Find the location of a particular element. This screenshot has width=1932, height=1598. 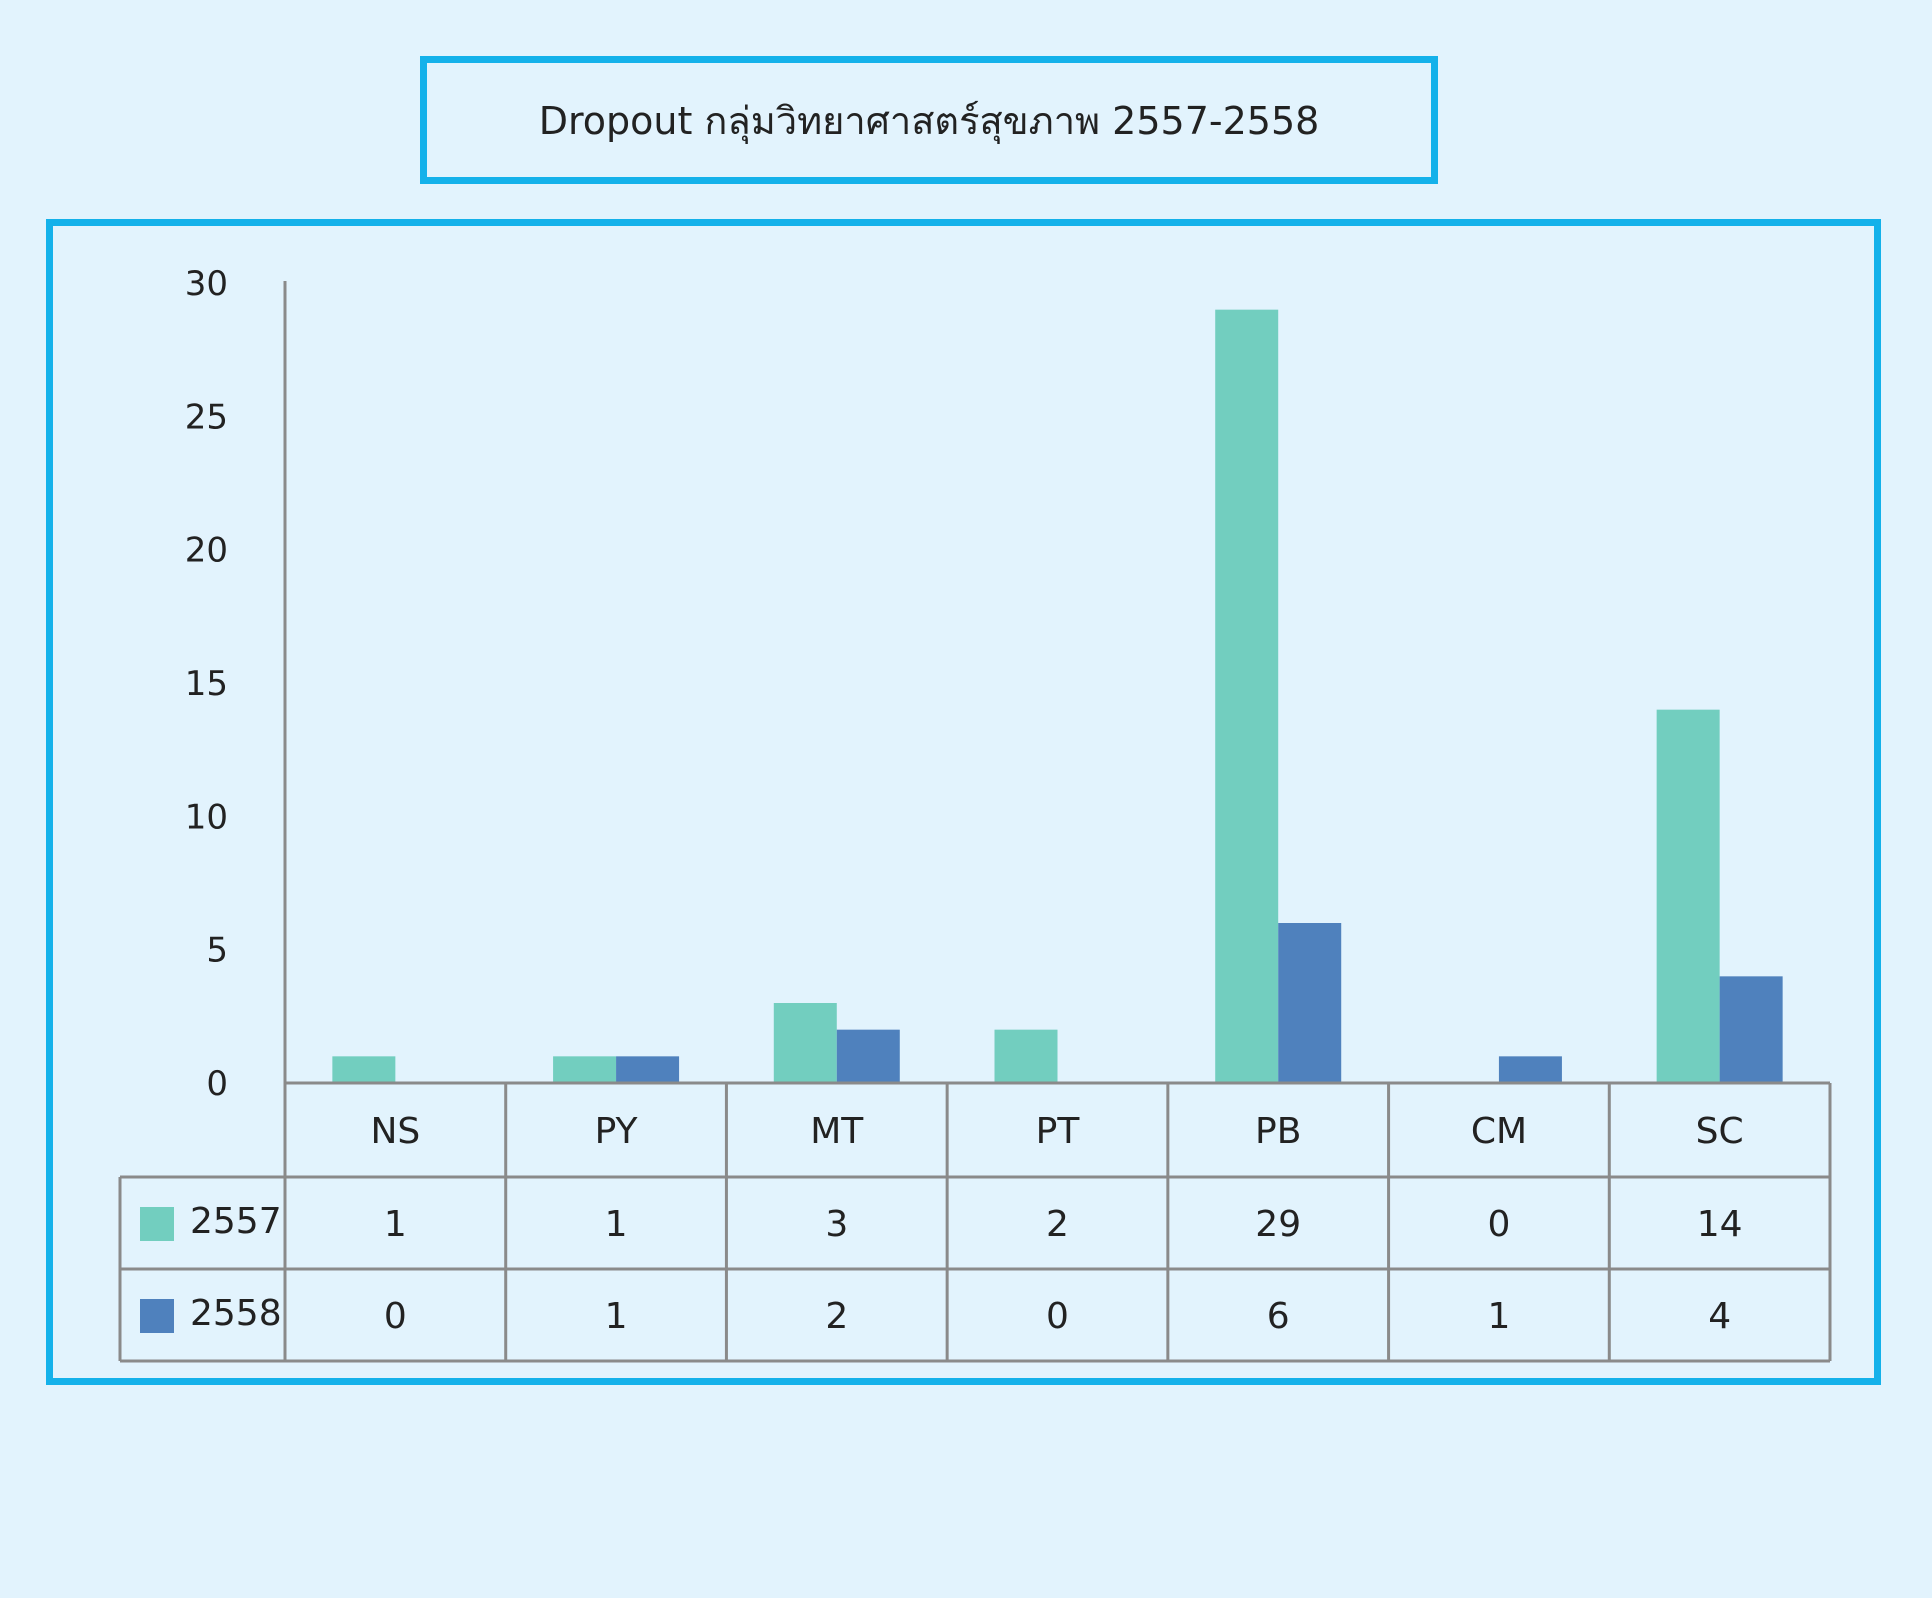

y-tick-label: 10 is located at coordinates (206, 817).